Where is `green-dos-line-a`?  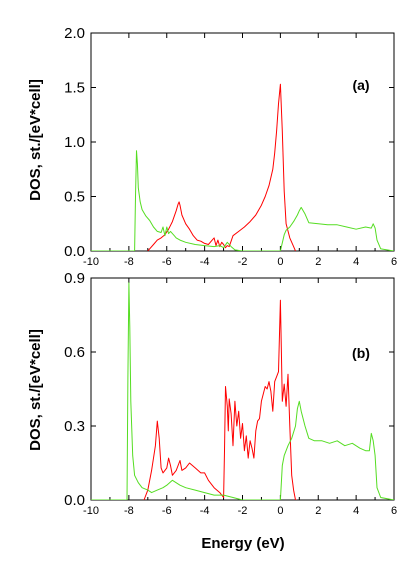 green-dos-line-a is located at coordinates (242, 200).